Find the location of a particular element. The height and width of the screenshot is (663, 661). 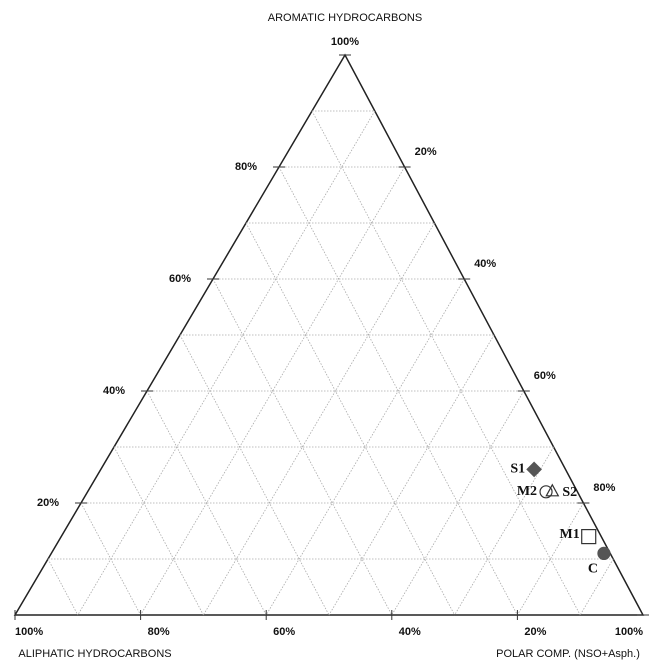

top-axis-title: AROMATIC HYDROCARBONS is located at coordinates (345, 18).